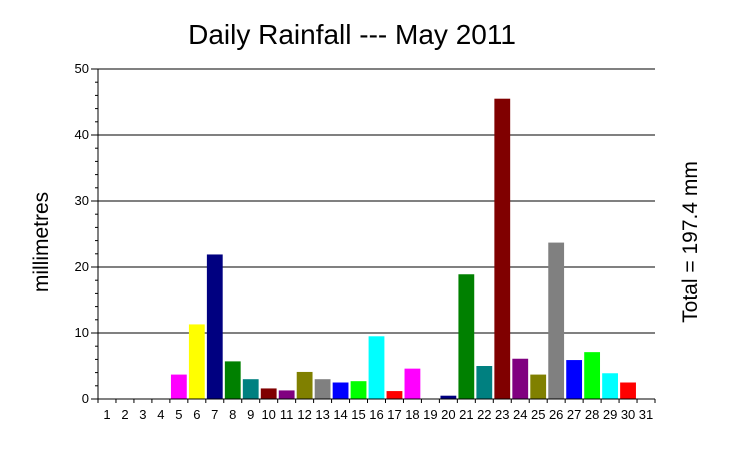 The width and height of the screenshot is (735, 449). I want to click on x-tick-label: 17, so click(394, 414).